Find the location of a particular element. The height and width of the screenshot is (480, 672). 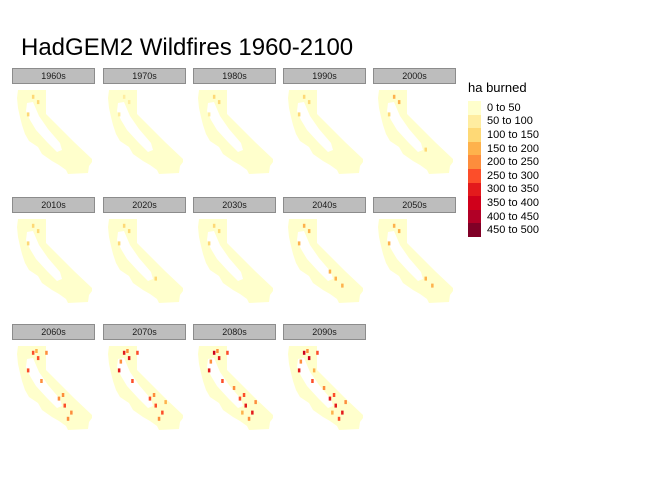

facet-strip-label: 1990s is located at coordinates (324, 76).